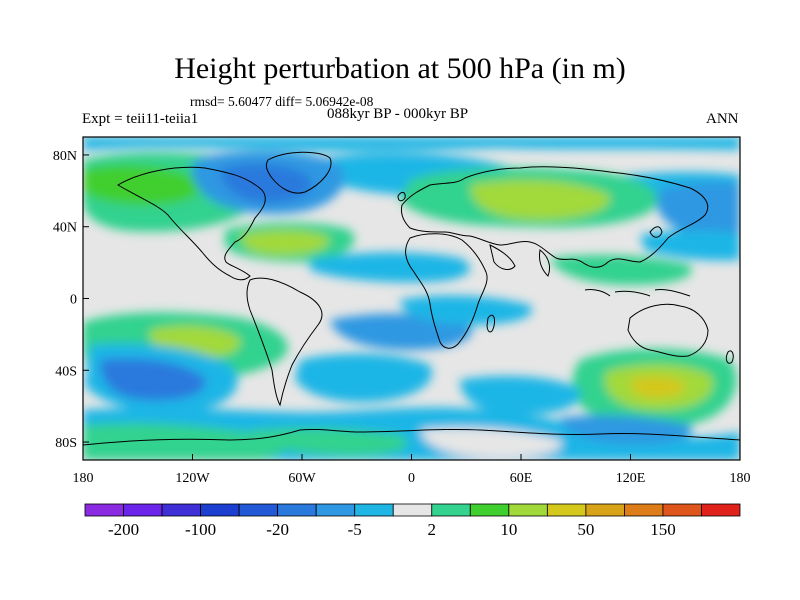 The image size is (800, 600). I want to click on y-tick-label: 40S, so click(66, 371).